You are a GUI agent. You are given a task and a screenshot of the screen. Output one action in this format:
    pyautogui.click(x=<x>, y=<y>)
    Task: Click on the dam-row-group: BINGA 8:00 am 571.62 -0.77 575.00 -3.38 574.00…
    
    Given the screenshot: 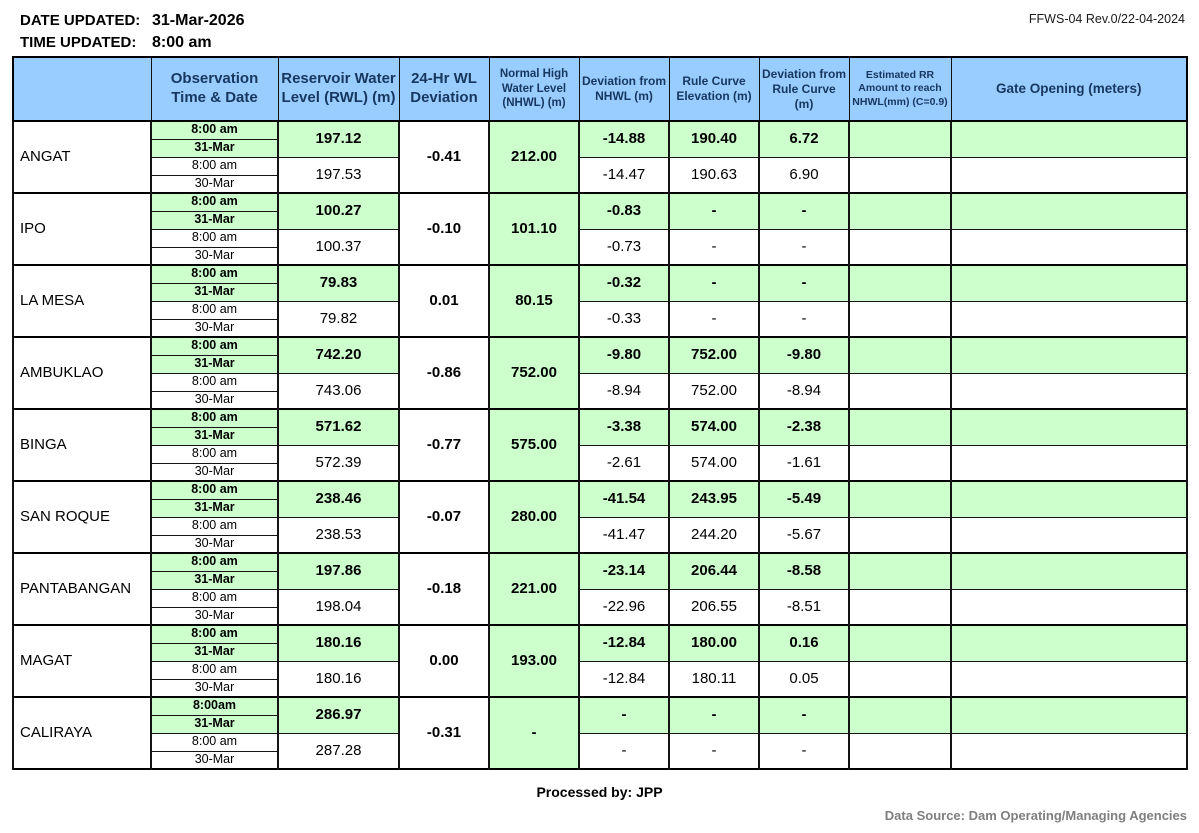 What is the action you would take?
    pyautogui.click(x=600, y=445)
    